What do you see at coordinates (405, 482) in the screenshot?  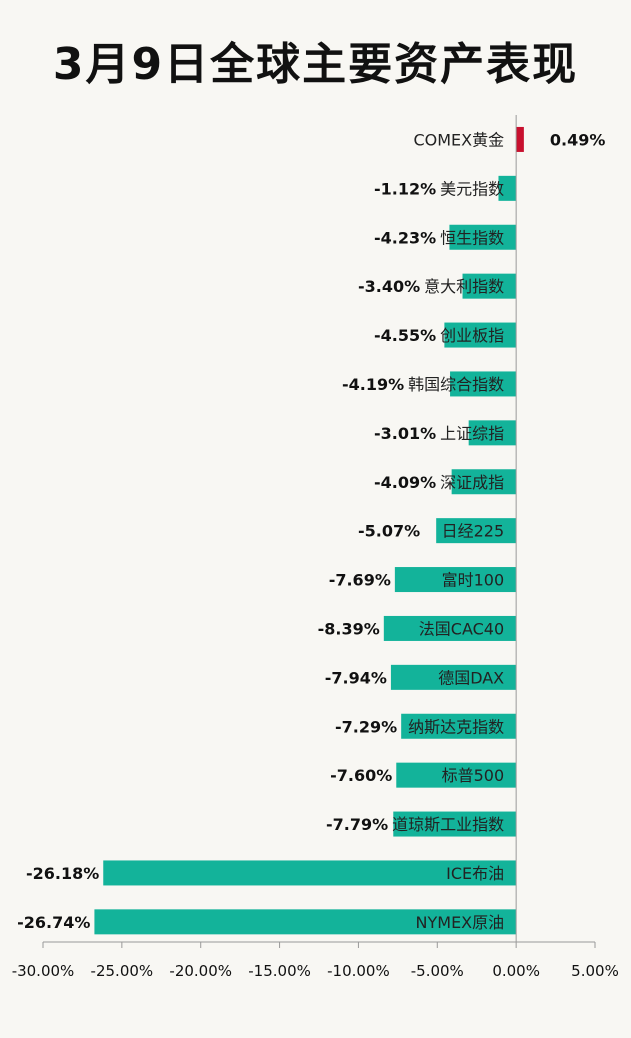 I see `value-label: -4.09%` at bounding box center [405, 482].